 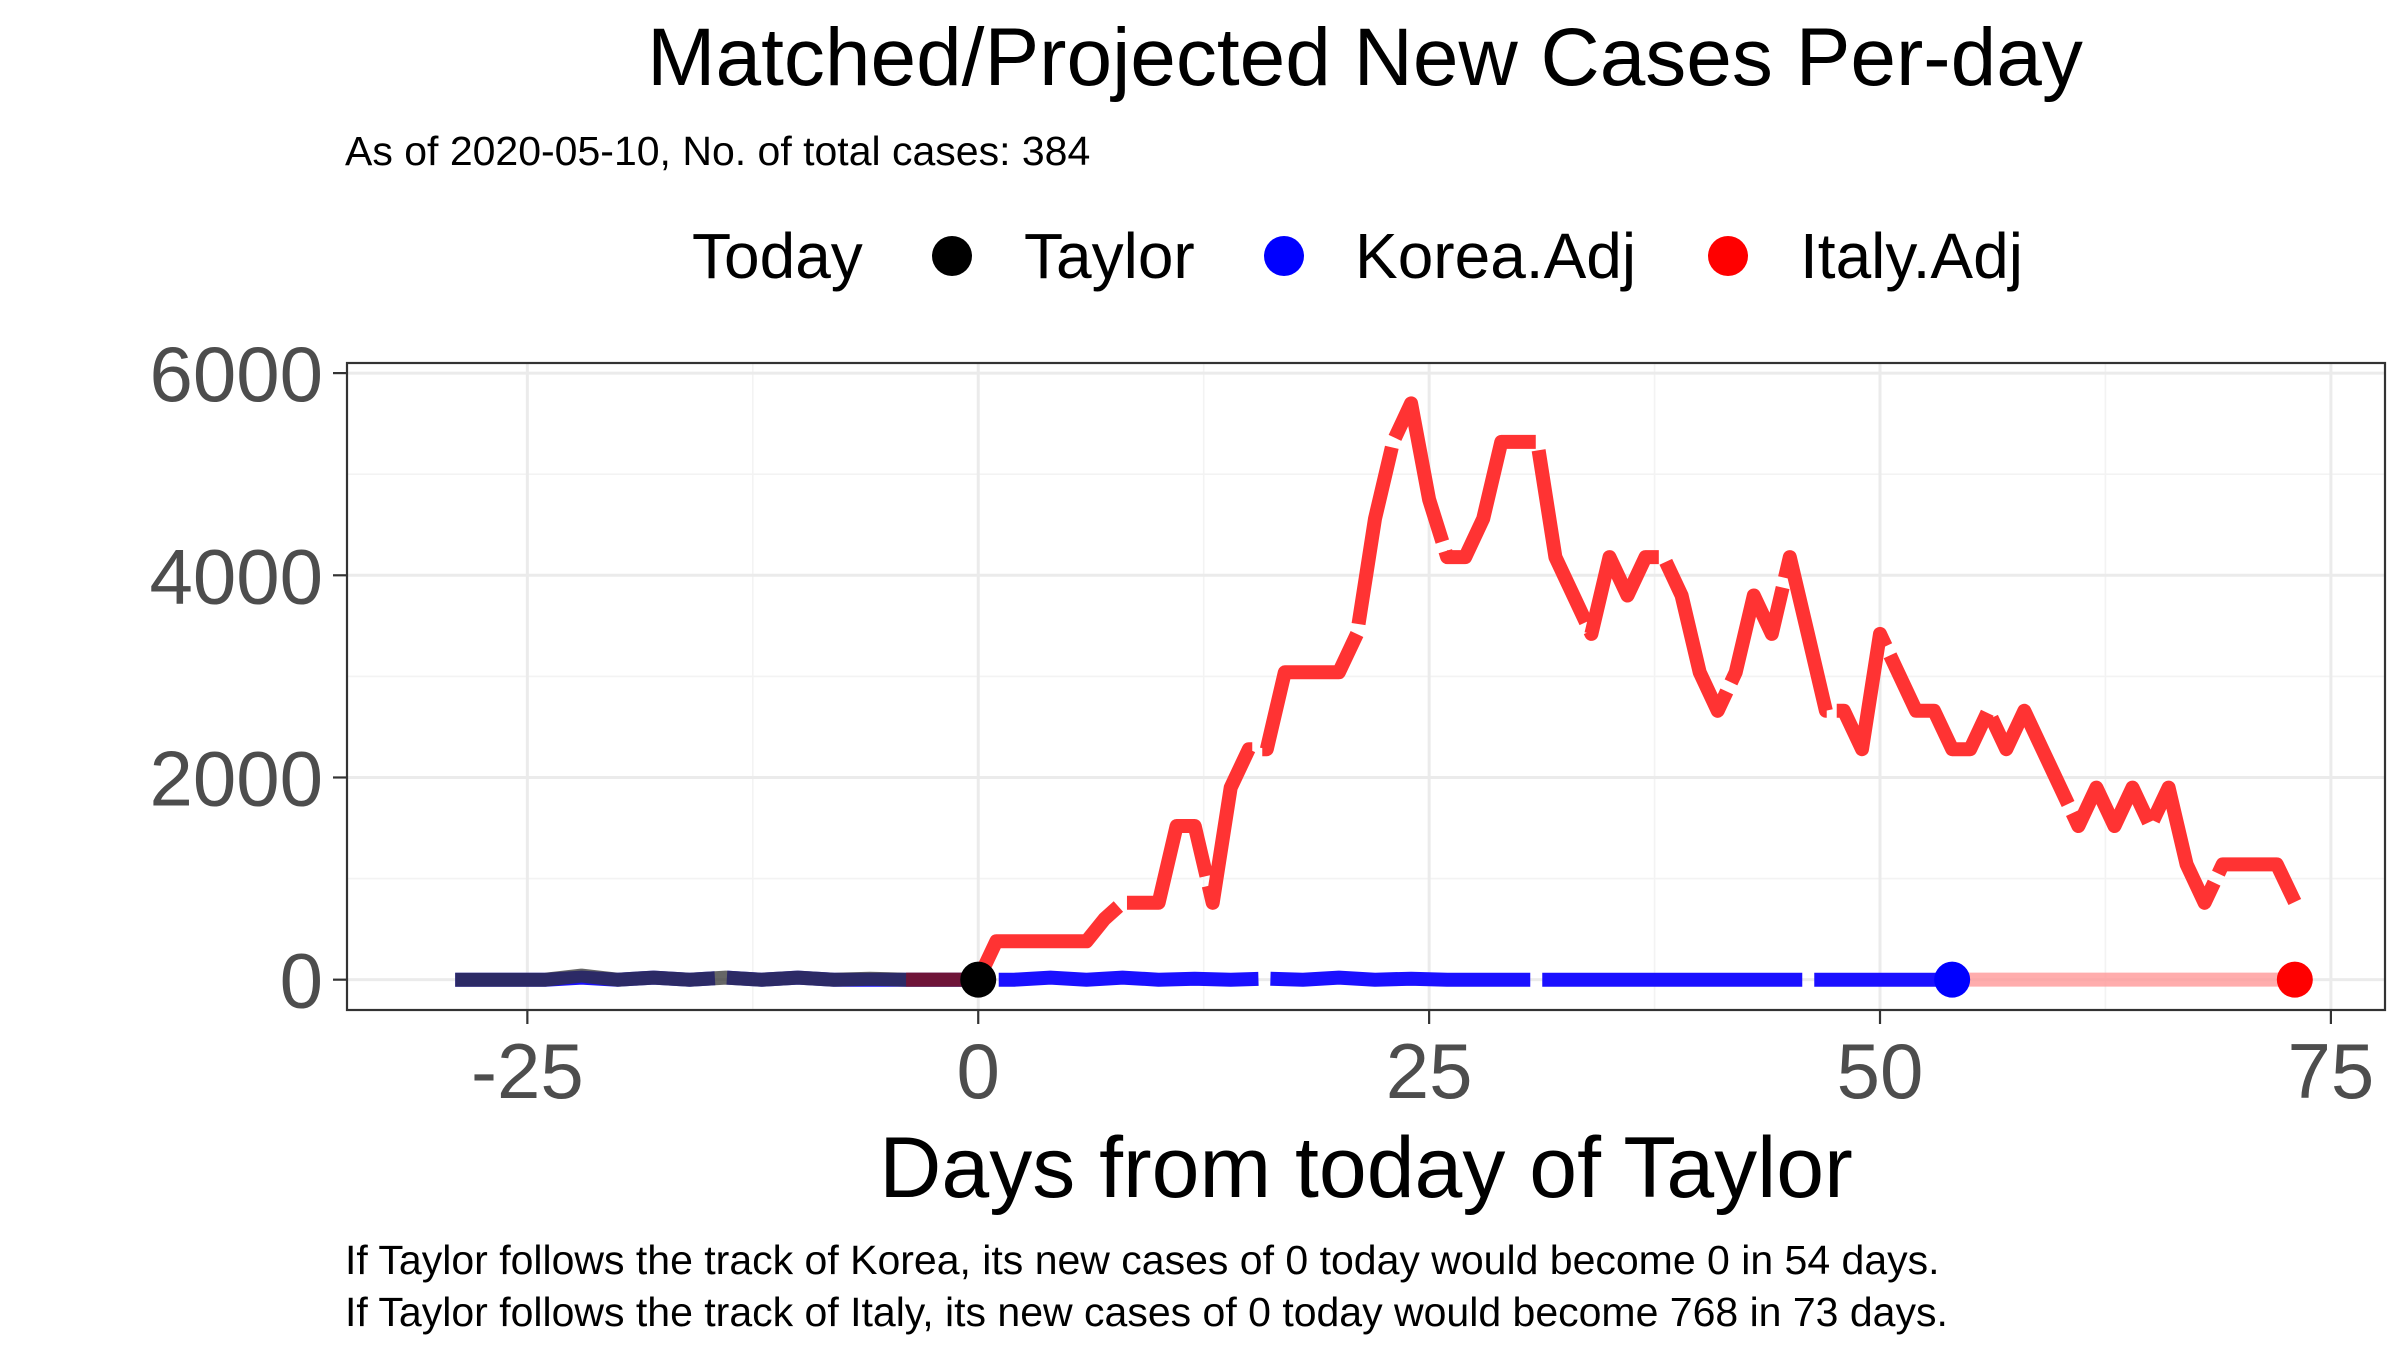 What do you see at coordinates (1952, 979) in the screenshot?
I see `marker-korea-end` at bounding box center [1952, 979].